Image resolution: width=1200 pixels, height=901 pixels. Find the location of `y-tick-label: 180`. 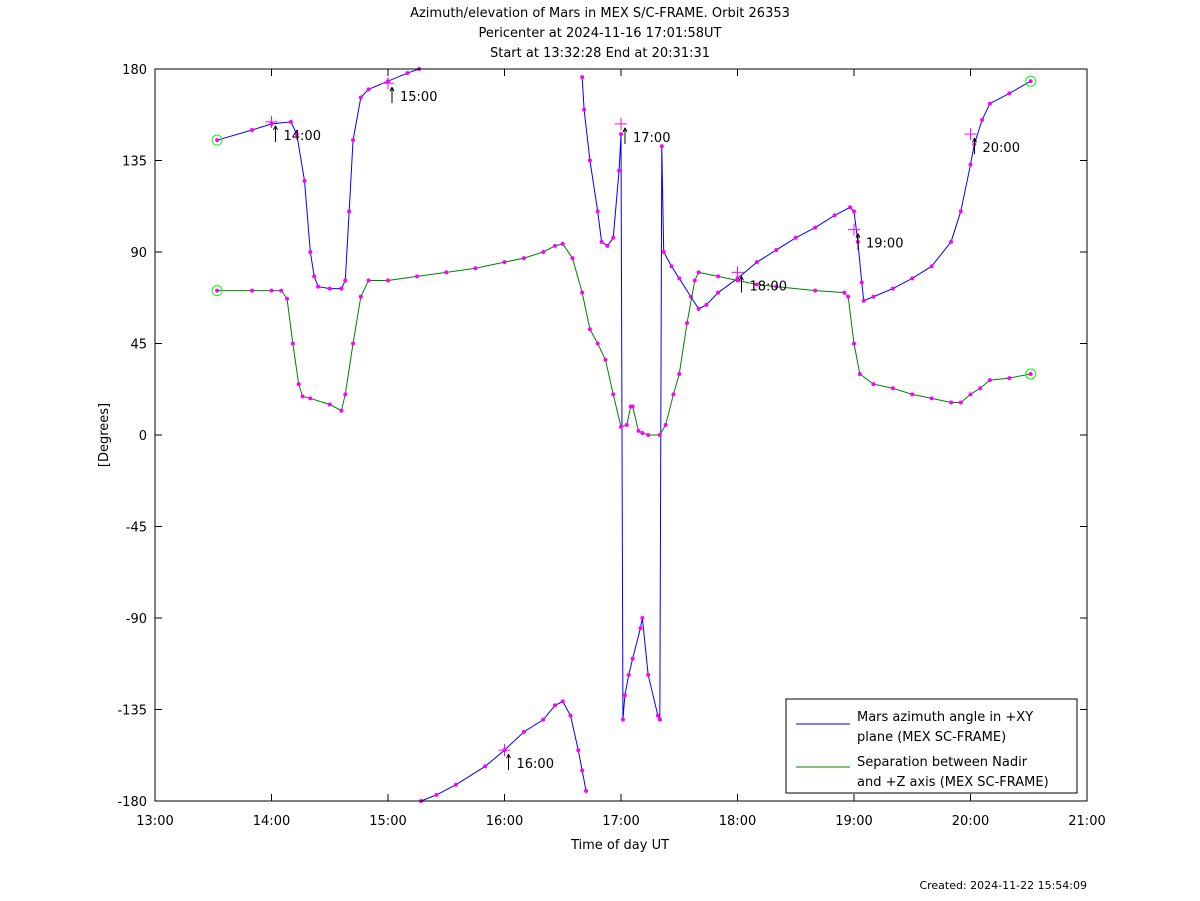

y-tick-label: 180 is located at coordinates (134, 70).